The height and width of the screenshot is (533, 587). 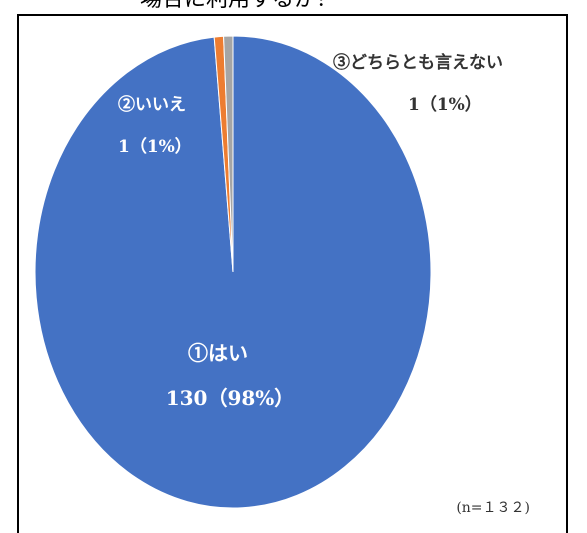 What do you see at coordinates (218, 353) in the screenshot?
I see `slice-label-hai: ①はい` at bounding box center [218, 353].